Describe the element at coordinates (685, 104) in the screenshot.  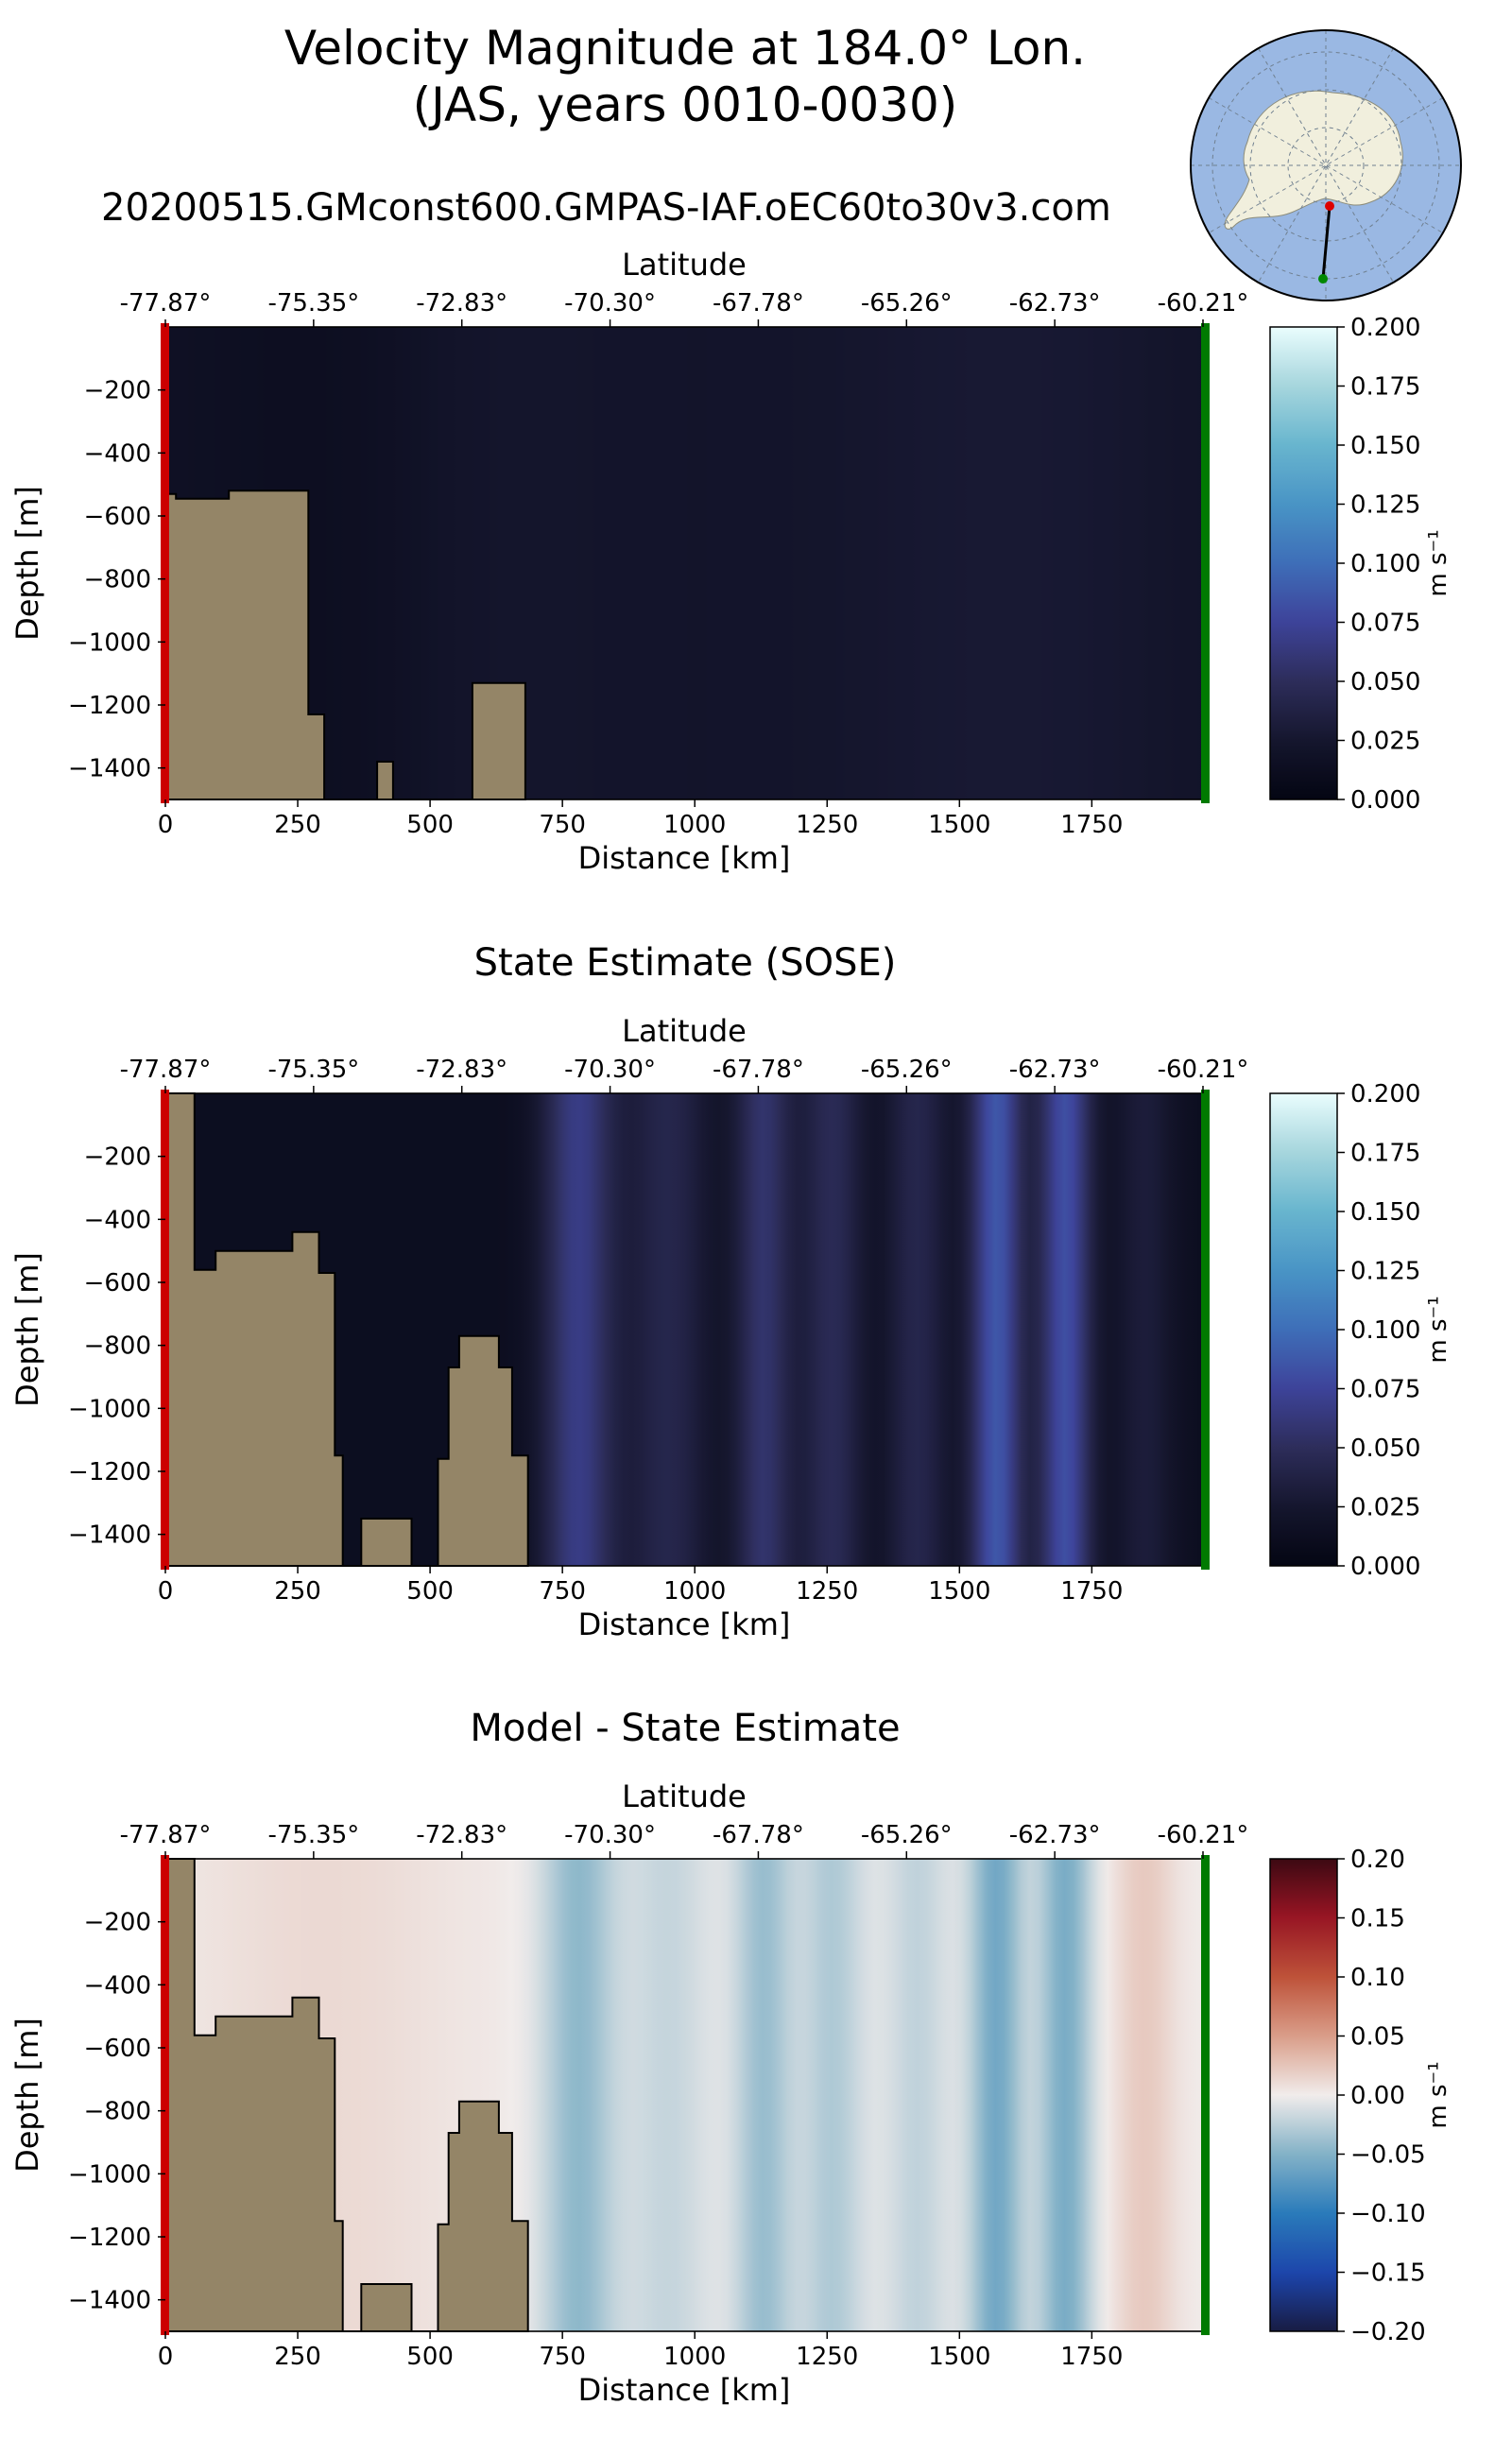
I see `figure-title-line2: (JAS, years 0010-0030)` at that location.